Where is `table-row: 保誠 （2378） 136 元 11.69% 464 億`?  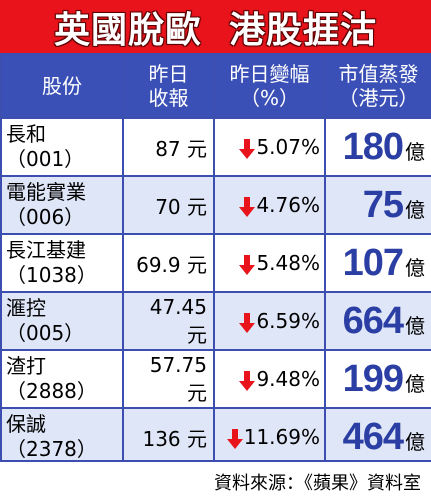
table-row: 保誠 （2378） 136 元 11.69% 464 億 is located at coordinates (215, 437).